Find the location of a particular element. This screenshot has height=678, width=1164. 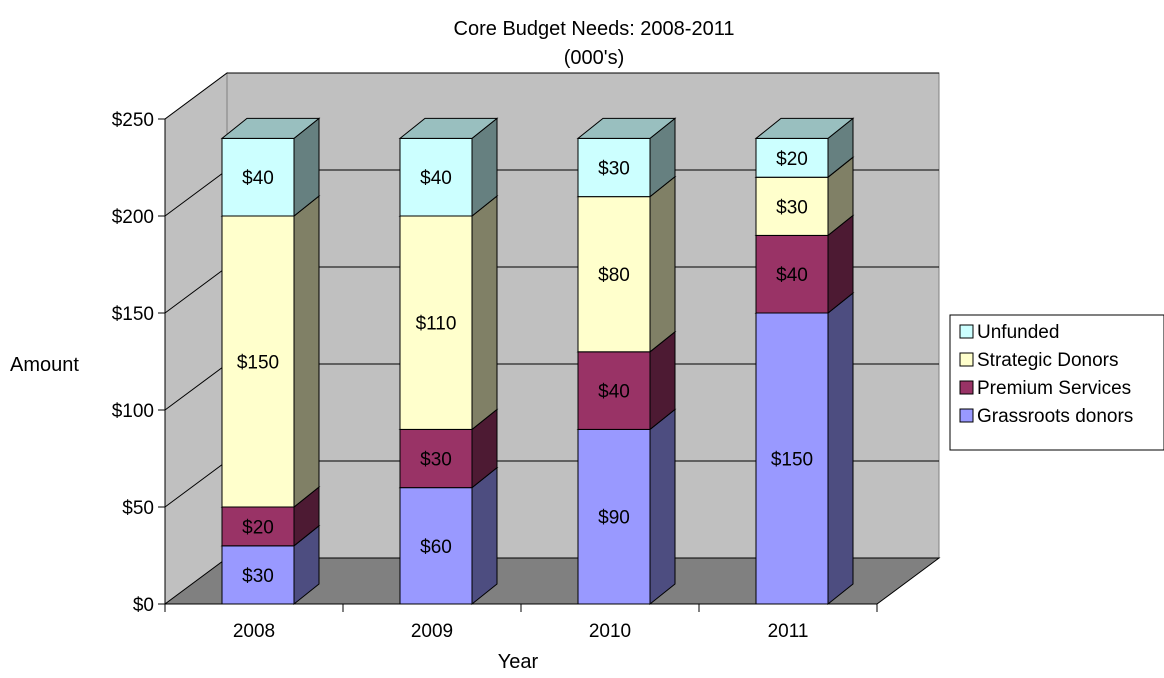

x-tick-label: 2008 is located at coordinates (254, 631).